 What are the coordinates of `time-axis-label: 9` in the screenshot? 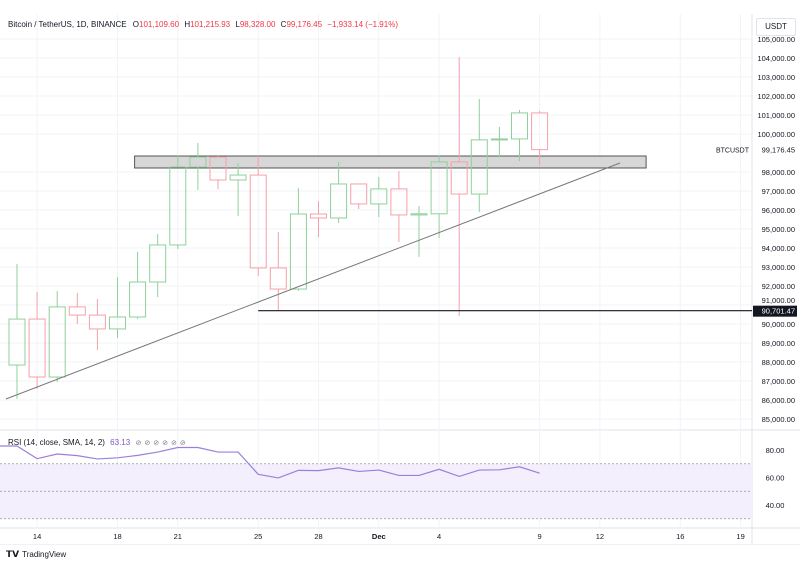 It's located at (540, 536).